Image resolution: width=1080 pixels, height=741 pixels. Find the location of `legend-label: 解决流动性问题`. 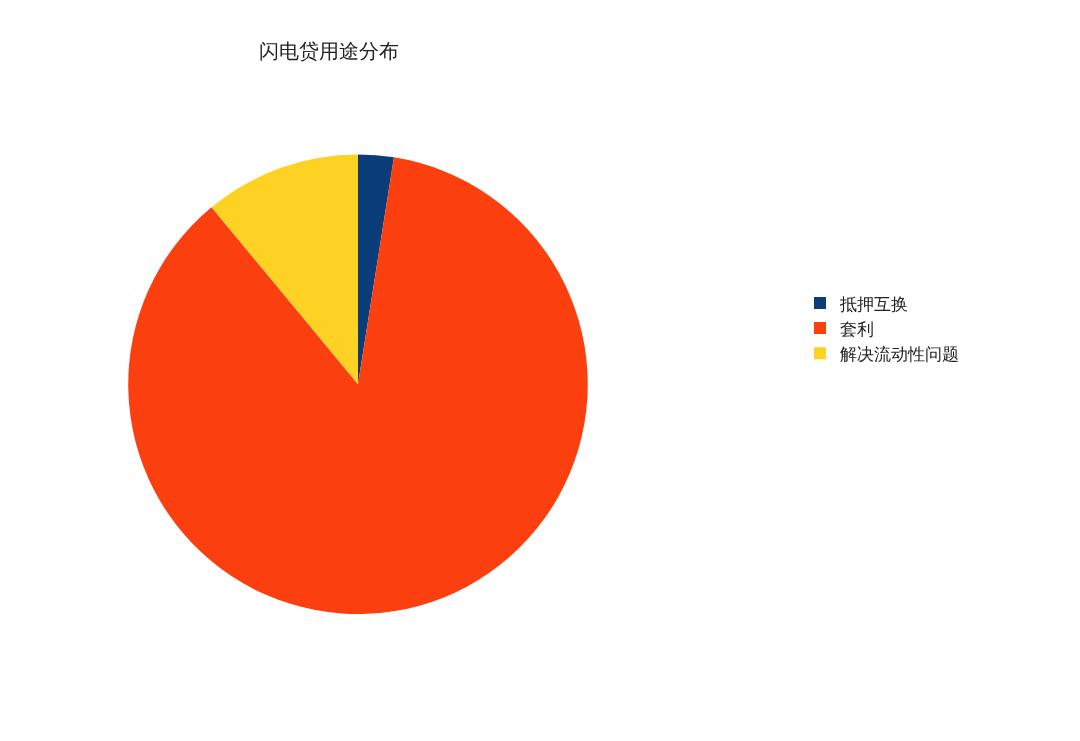

legend-label: 解决流动性问题 is located at coordinates (899, 353).